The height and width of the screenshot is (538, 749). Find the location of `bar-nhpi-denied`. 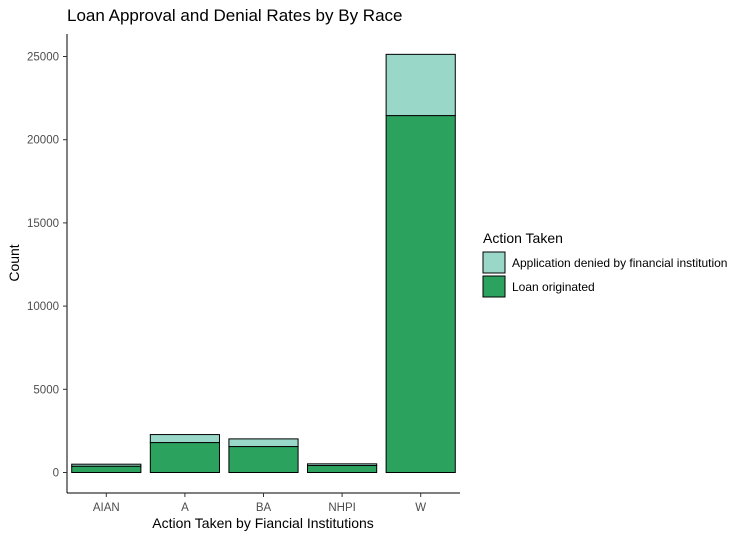

bar-nhpi-denied is located at coordinates (342, 465).